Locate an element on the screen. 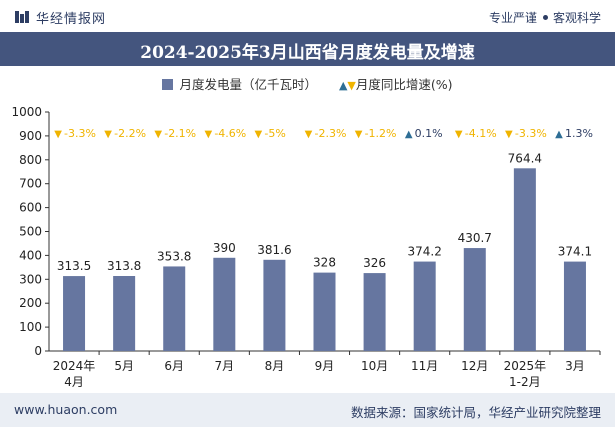 This screenshot has height=427, width=615. legend-growth-item: ▲▼月度同比增速(%) is located at coordinates (396, 84).